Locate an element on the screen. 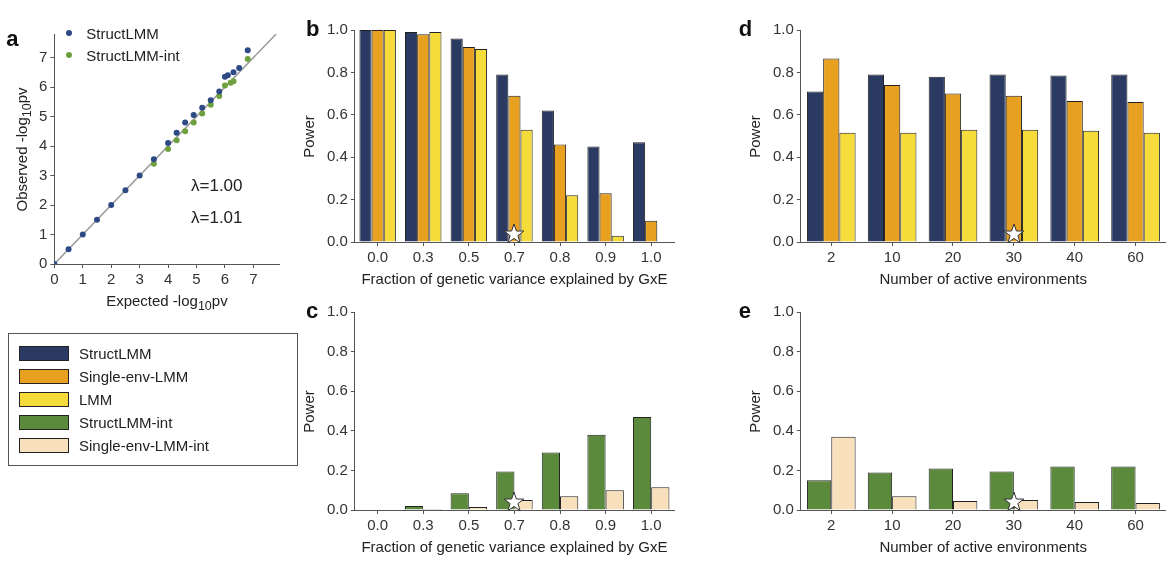 This screenshot has width=1166, height=568. annotation: λ=1.01 is located at coordinates (217, 217).